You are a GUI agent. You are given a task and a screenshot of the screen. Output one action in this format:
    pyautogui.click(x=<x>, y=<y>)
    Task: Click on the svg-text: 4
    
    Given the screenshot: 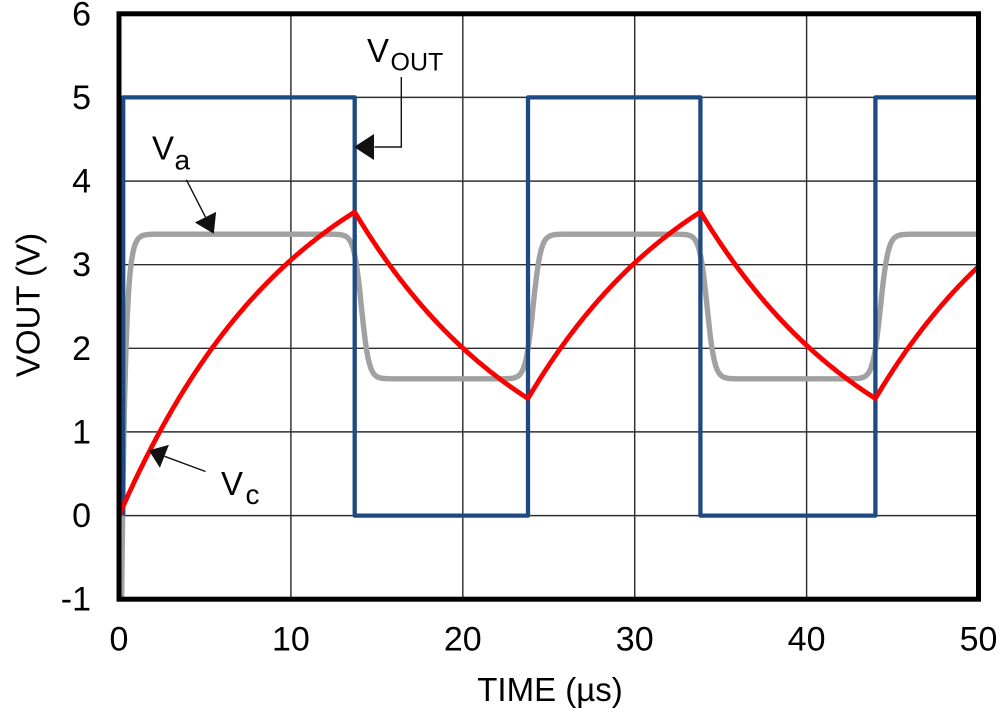 What is the action you would take?
    pyautogui.click(x=81, y=182)
    